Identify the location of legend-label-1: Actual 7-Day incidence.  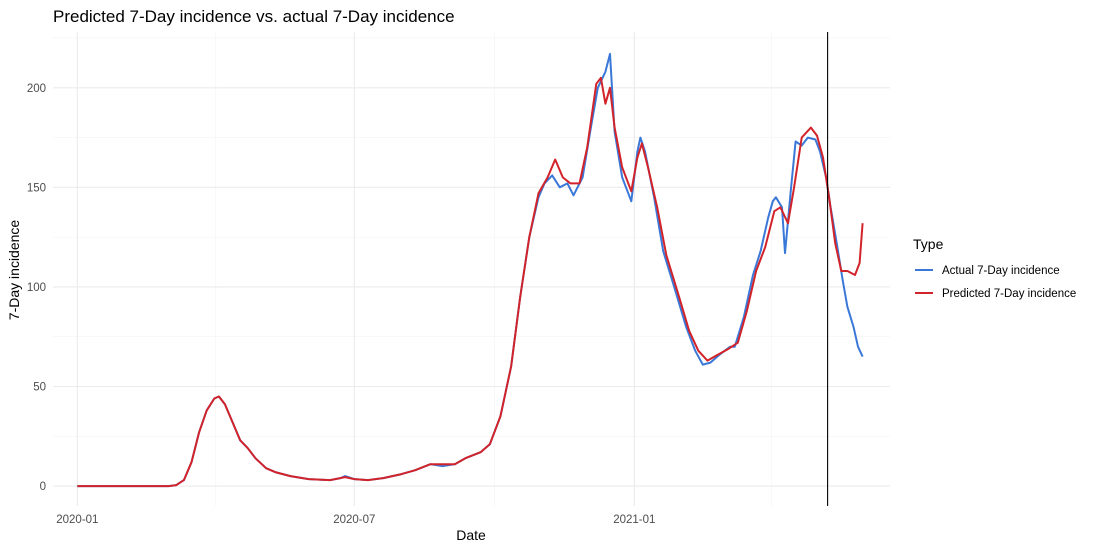
(1001, 271).